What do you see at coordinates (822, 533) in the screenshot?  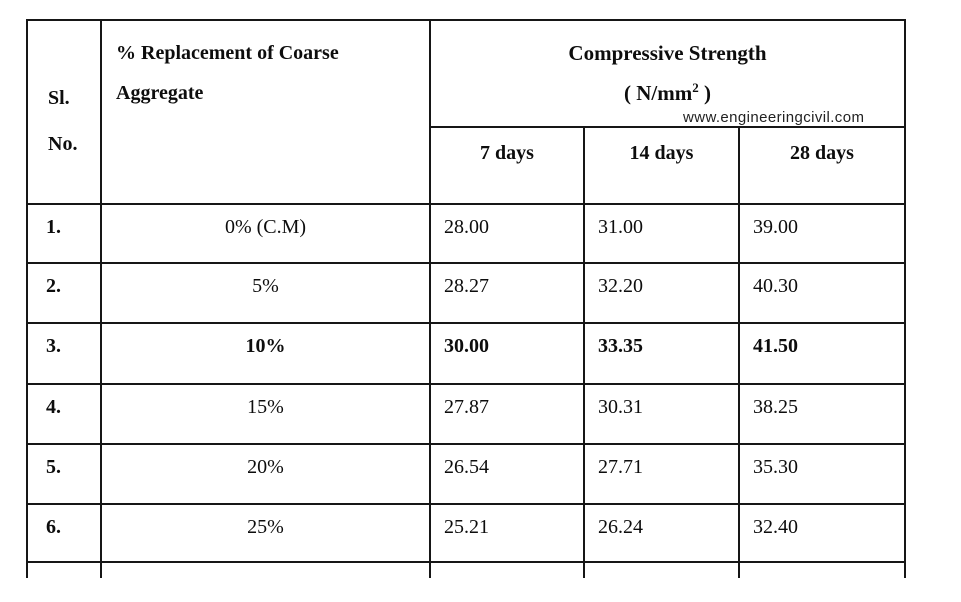 I see `cell-28-days: 32.40` at bounding box center [822, 533].